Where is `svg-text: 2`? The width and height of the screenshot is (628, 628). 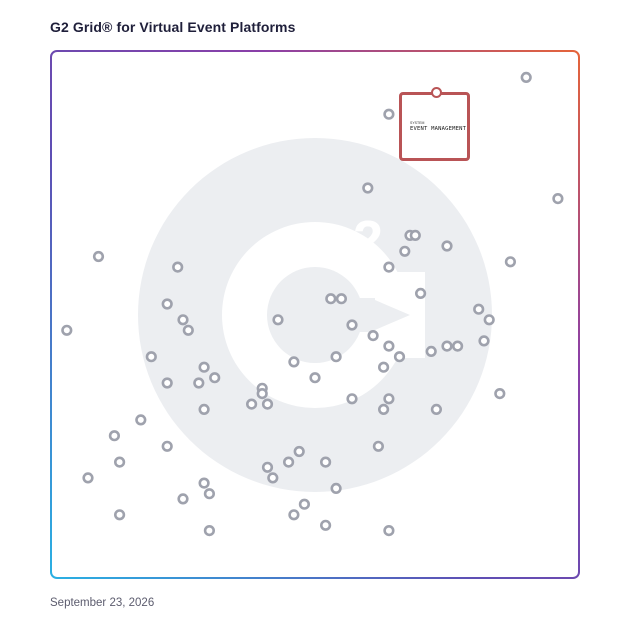
svg-text: 2 is located at coordinates (368, 240).